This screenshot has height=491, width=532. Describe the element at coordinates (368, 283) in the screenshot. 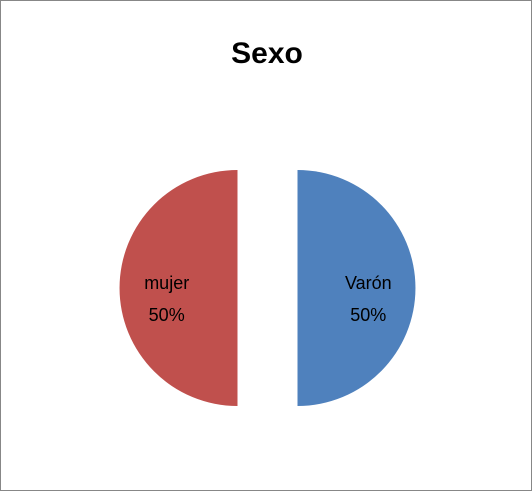

I see `data-label-category: Varón` at that location.